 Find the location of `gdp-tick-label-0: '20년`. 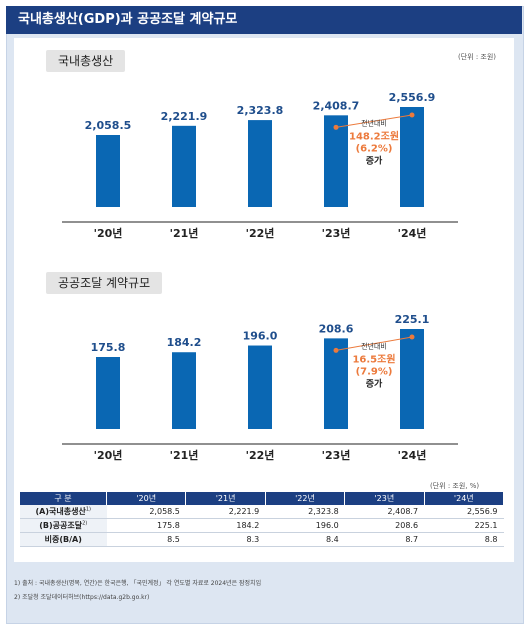

gdp-tick-label-0: '20년 is located at coordinates (108, 233).